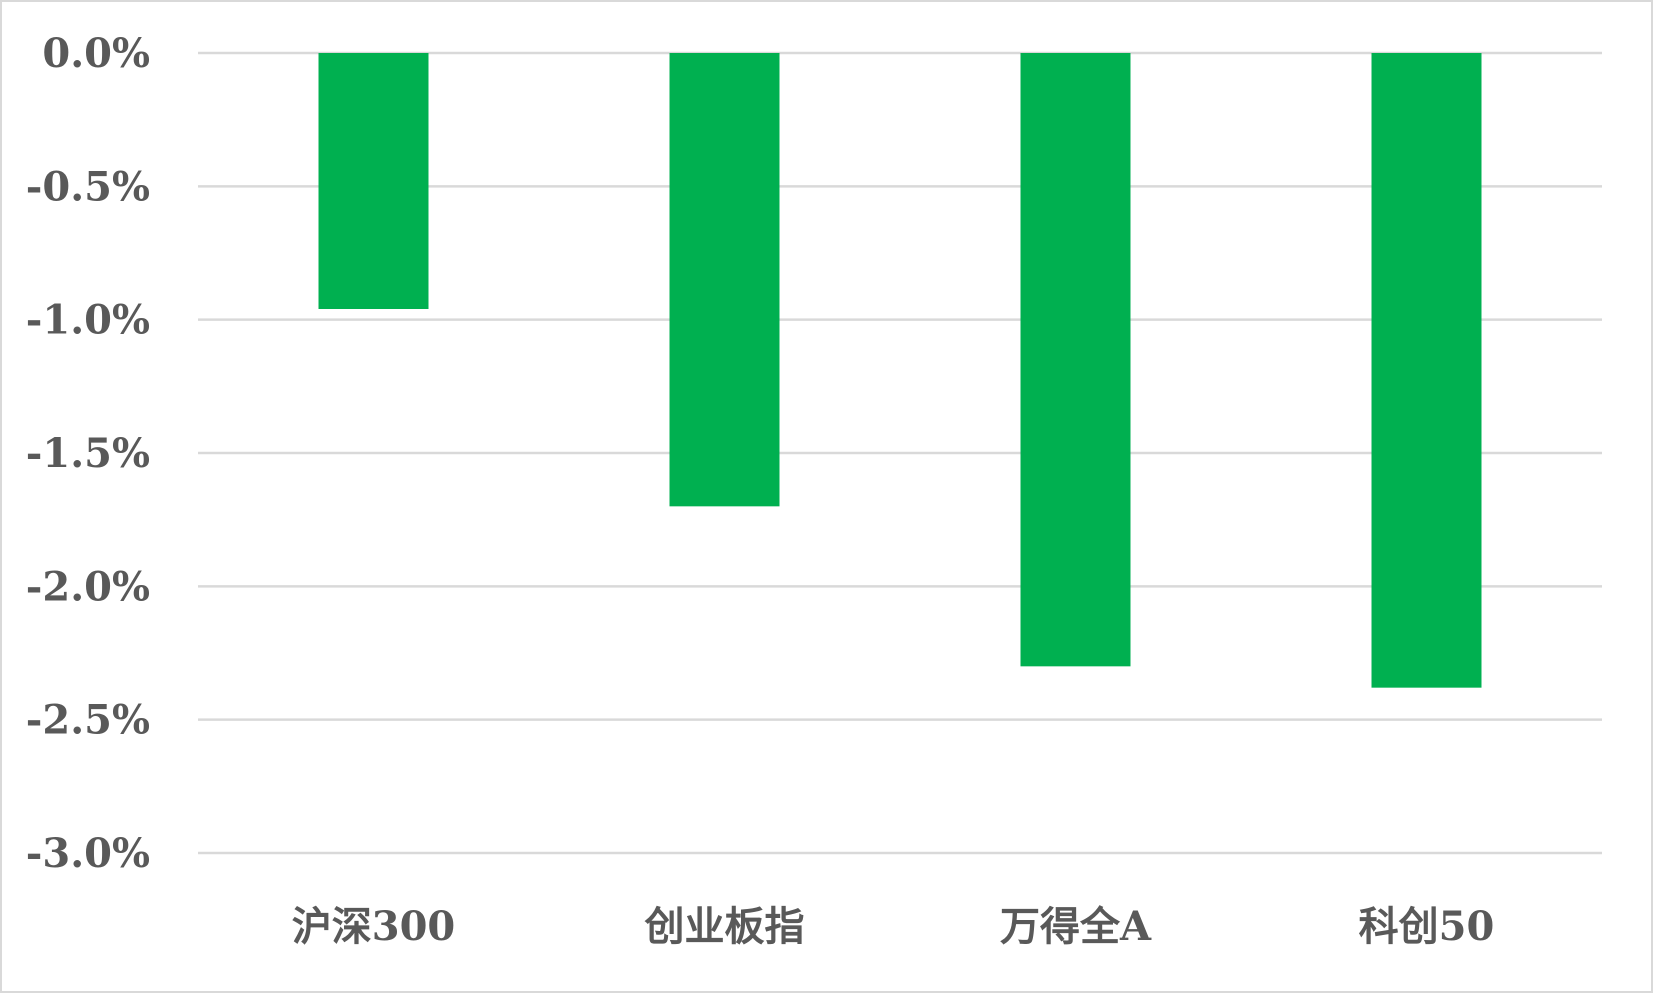 This screenshot has width=1653, height=993. What do you see at coordinates (1076, 926) in the screenshot?
I see `x-tick-label: 万得全A` at bounding box center [1076, 926].